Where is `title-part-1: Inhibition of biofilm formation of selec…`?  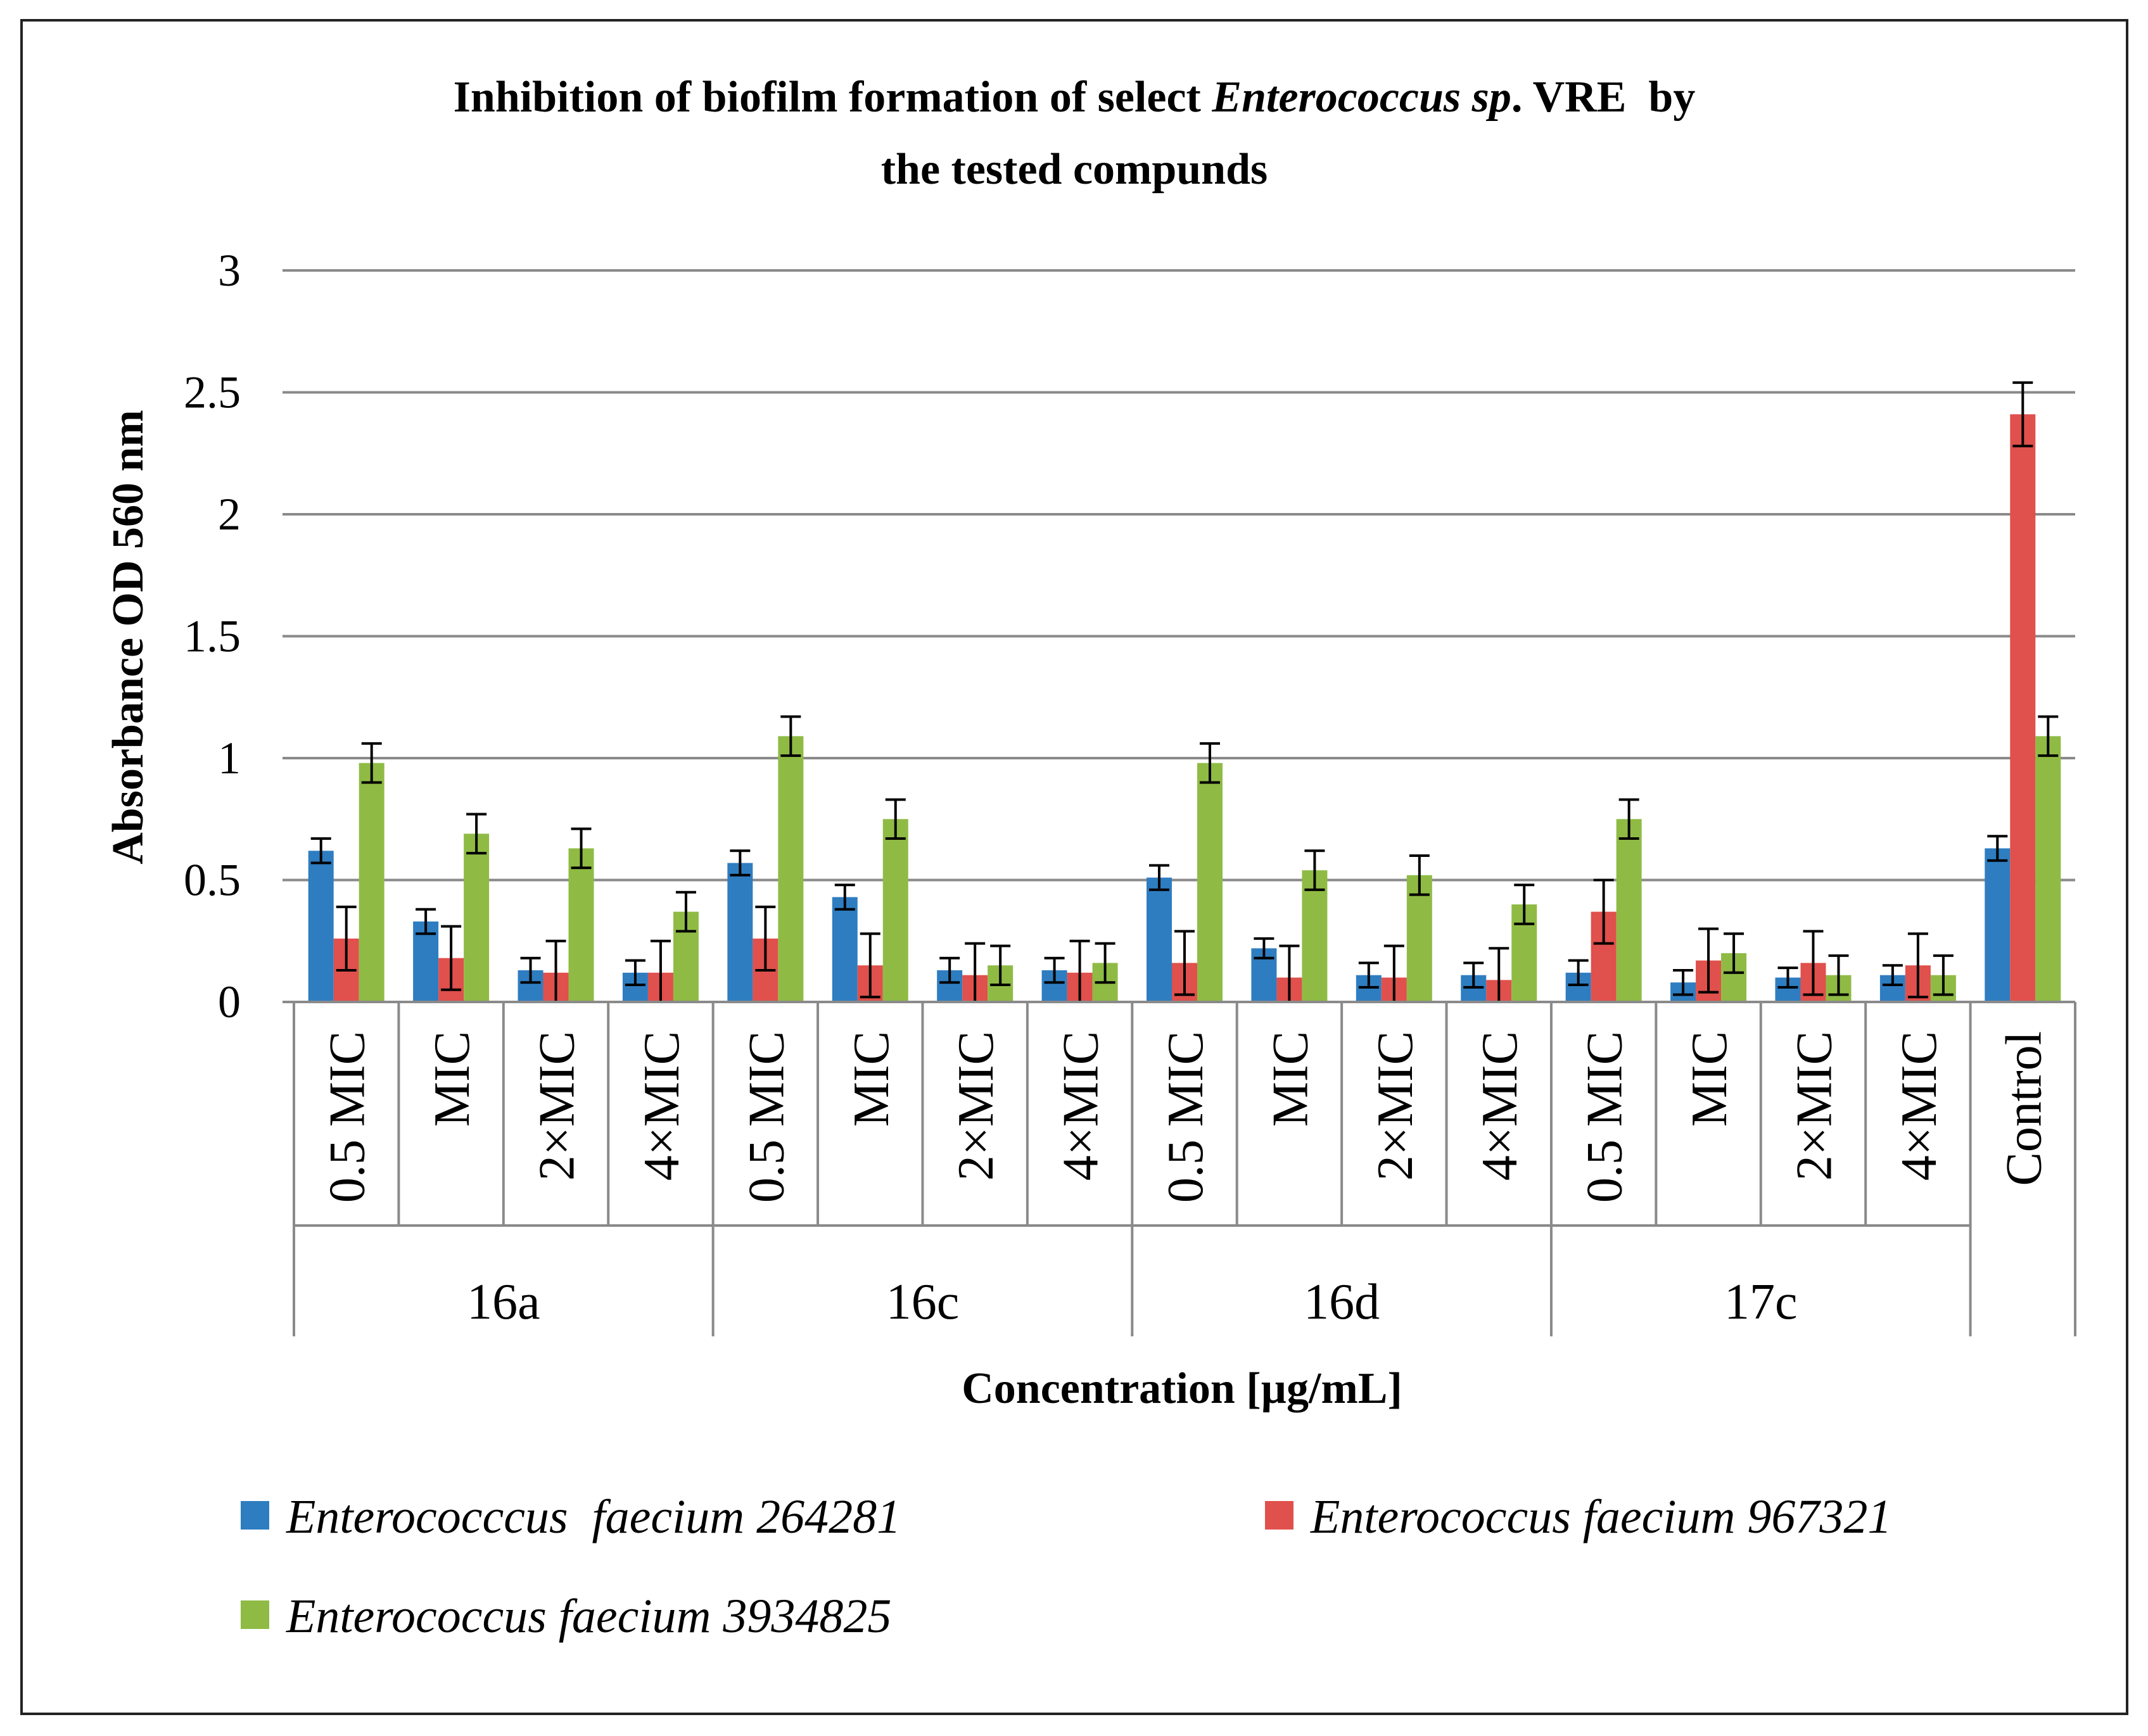
title-part-1: Inhibition of biofilm formation of selec… is located at coordinates (833, 97).